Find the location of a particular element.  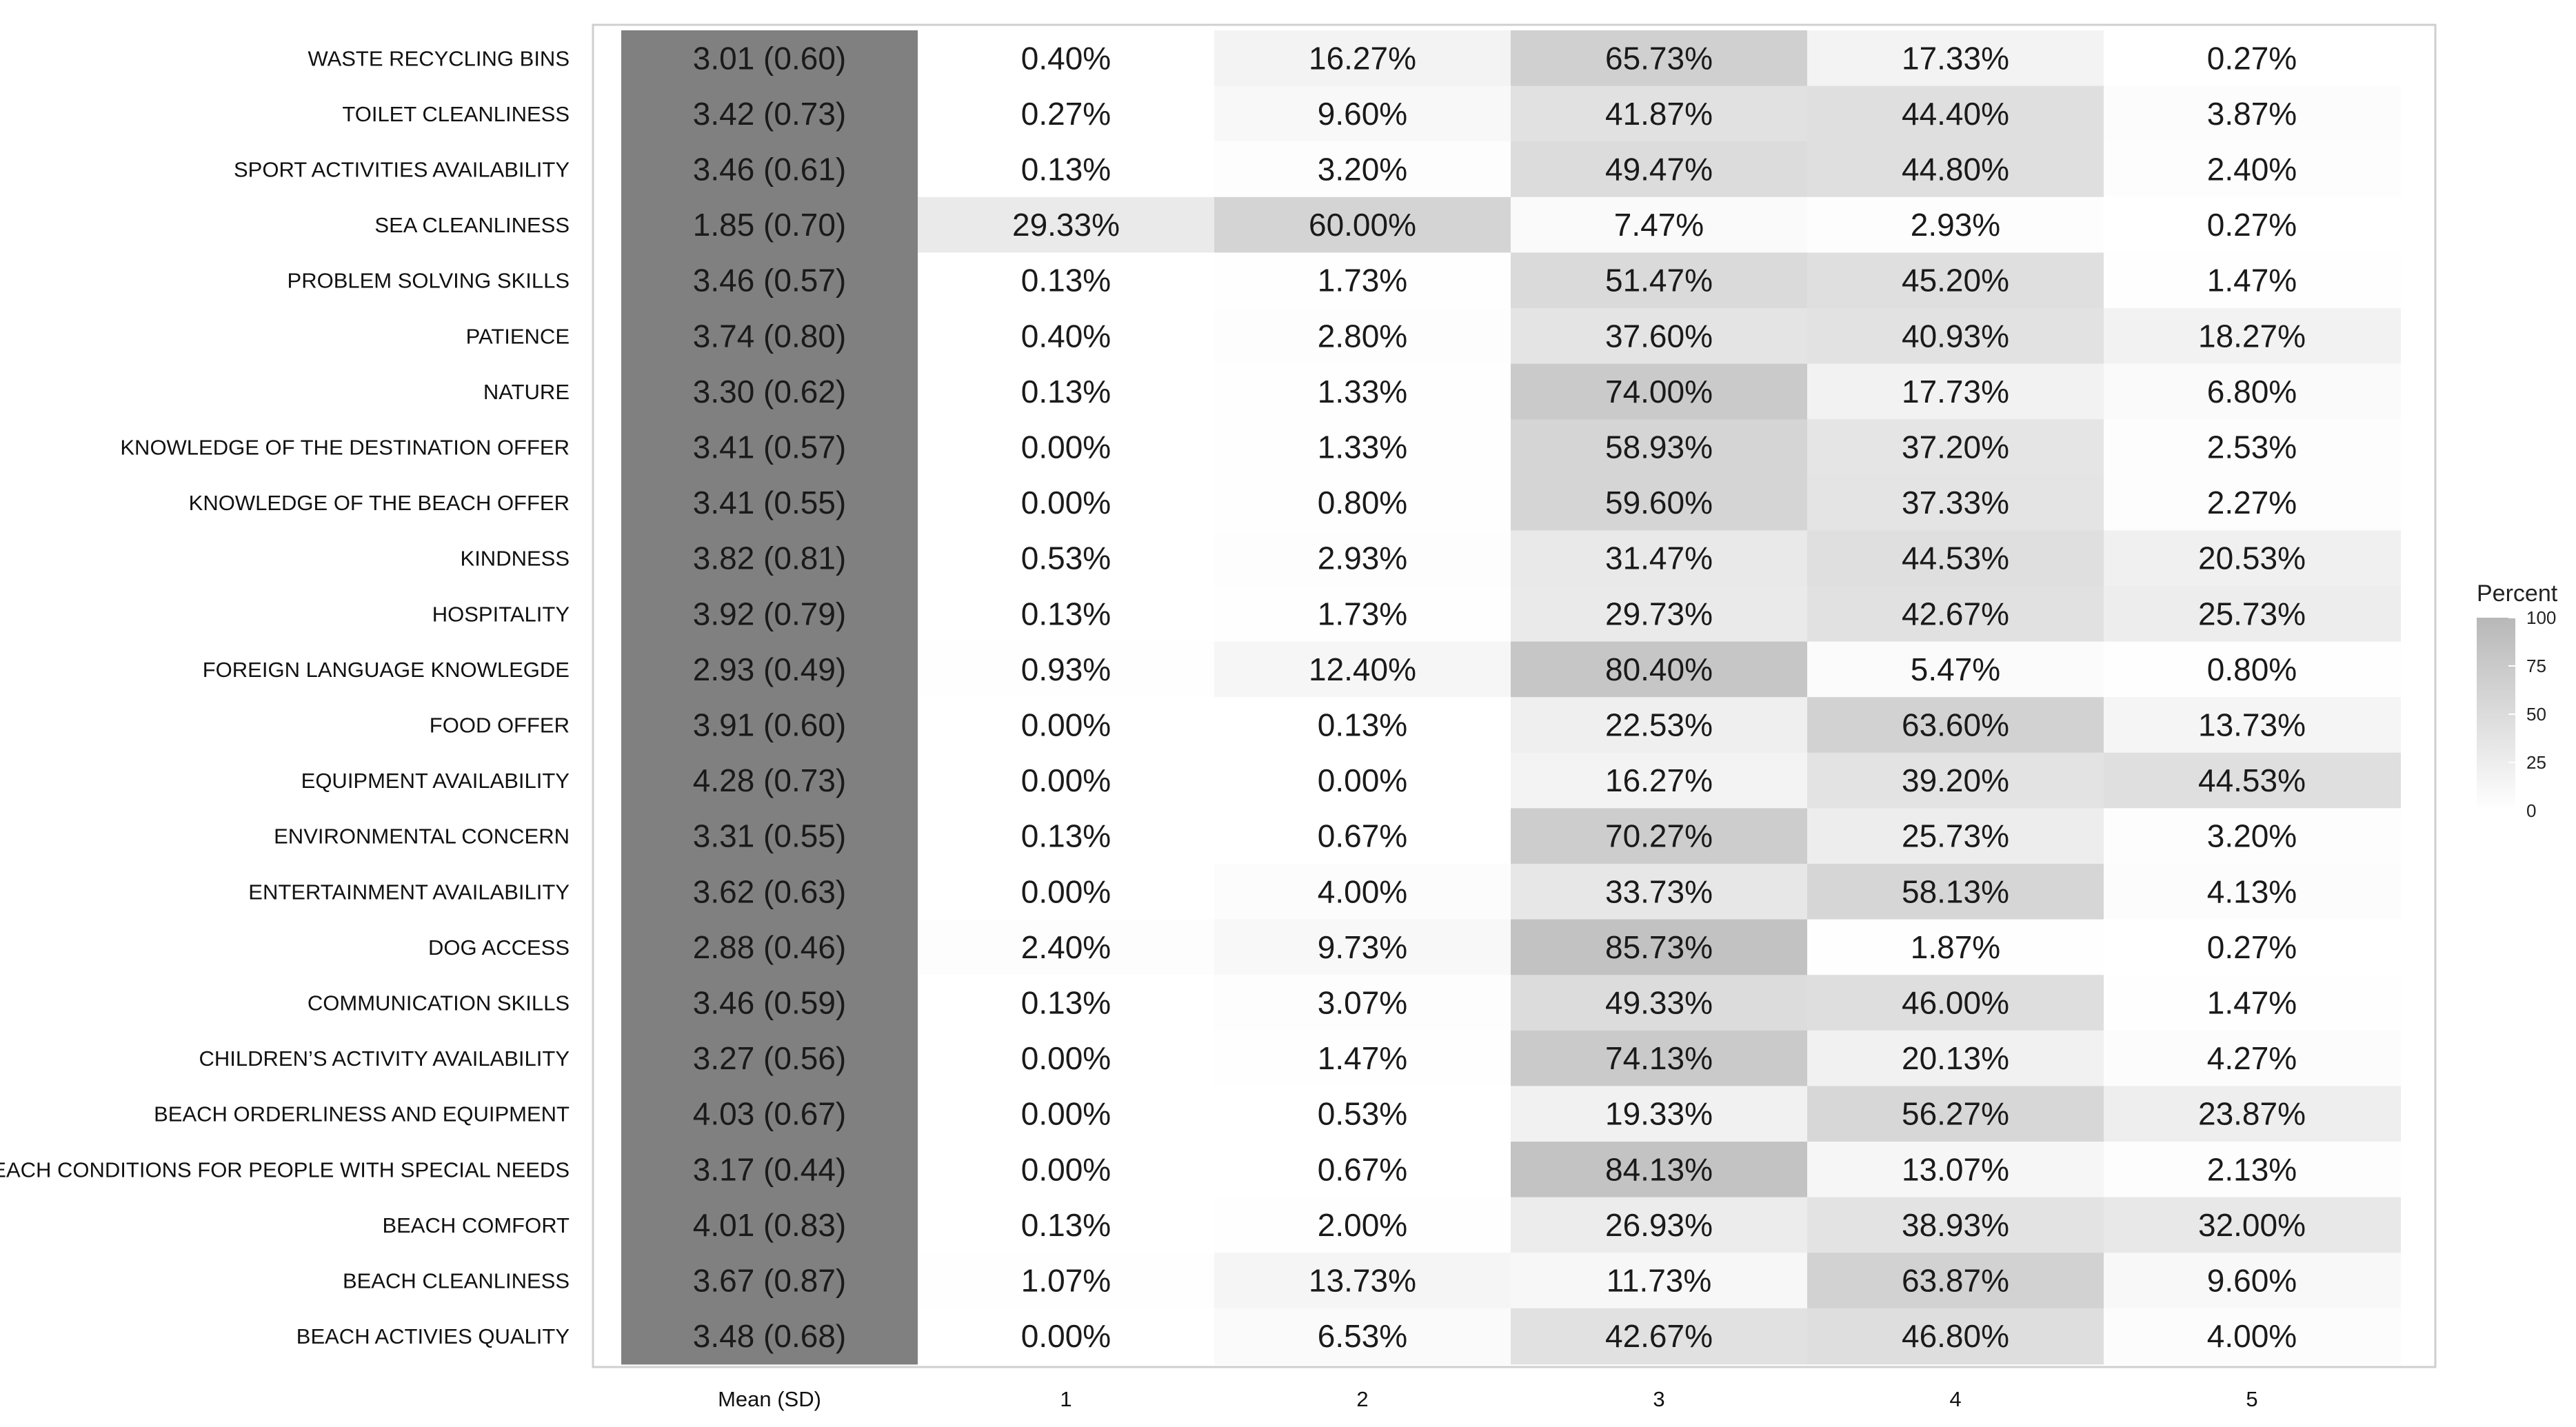

cell-value: 49.33% is located at coordinates (1659, 1003).